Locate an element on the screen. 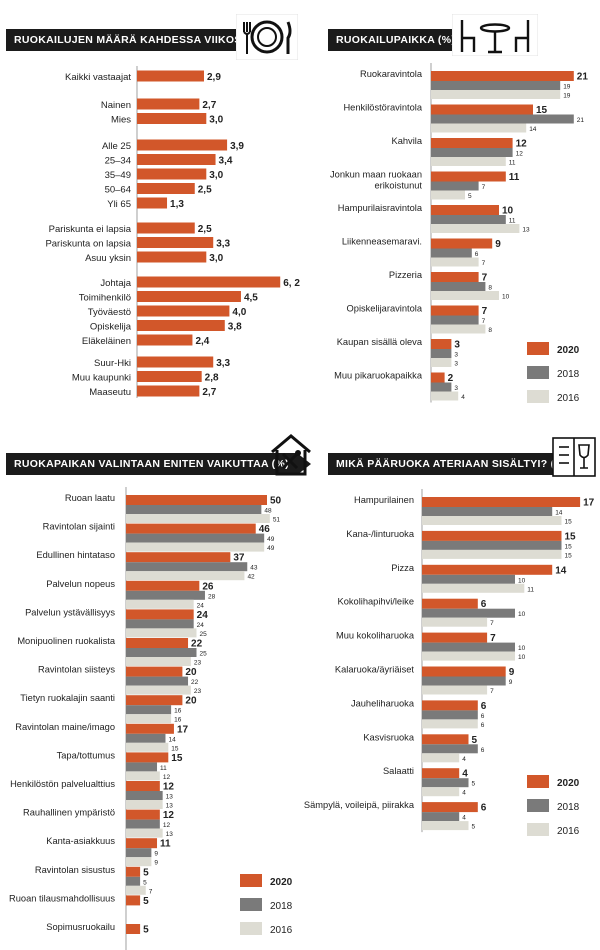  value-label: 20 is located at coordinates (191, 672).